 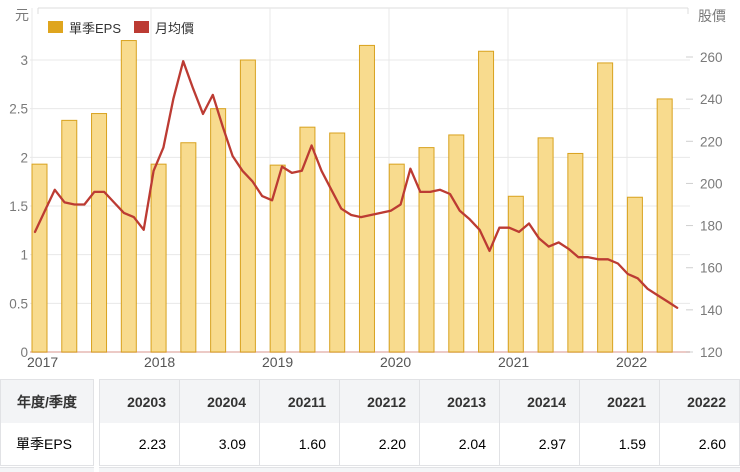 What do you see at coordinates (711, 141) in the screenshot?
I see `right-axis-tick-label: 220` at bounding box center [711, 141].